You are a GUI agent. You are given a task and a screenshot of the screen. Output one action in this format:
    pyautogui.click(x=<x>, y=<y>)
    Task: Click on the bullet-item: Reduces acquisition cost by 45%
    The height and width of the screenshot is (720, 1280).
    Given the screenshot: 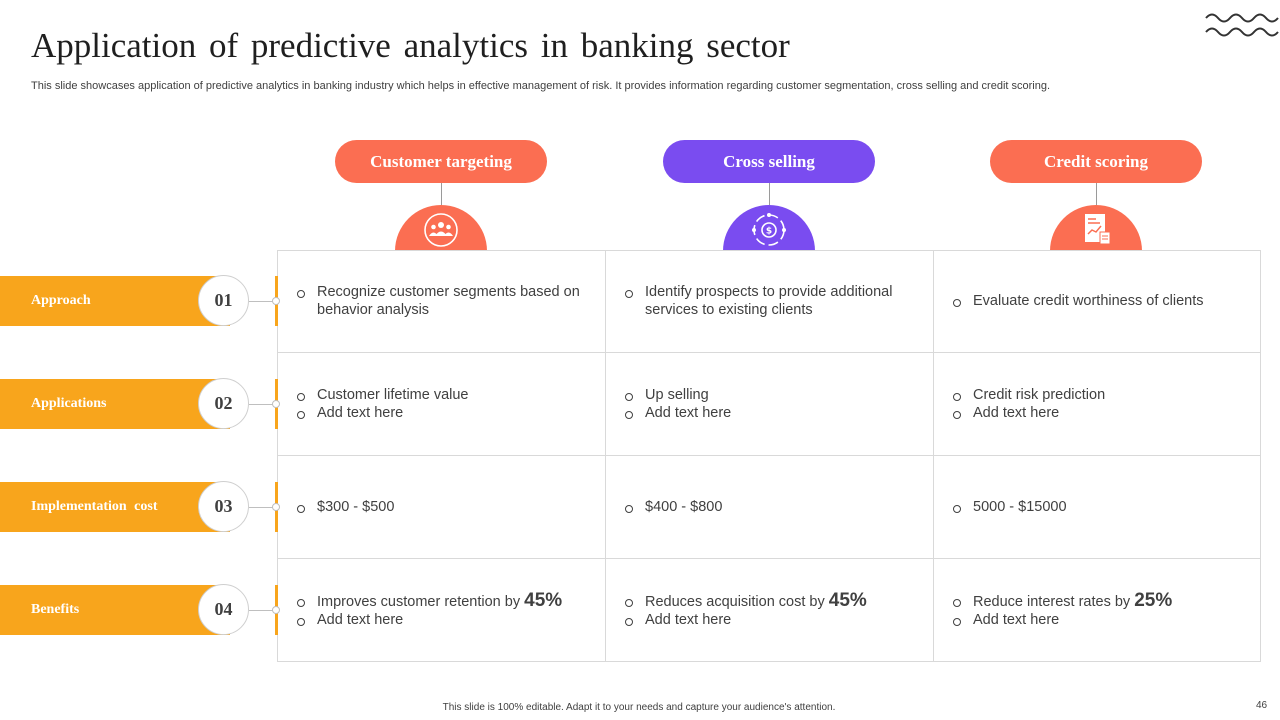 What is the action you would take?
    pyautogui.click(x=772, y=600)
    